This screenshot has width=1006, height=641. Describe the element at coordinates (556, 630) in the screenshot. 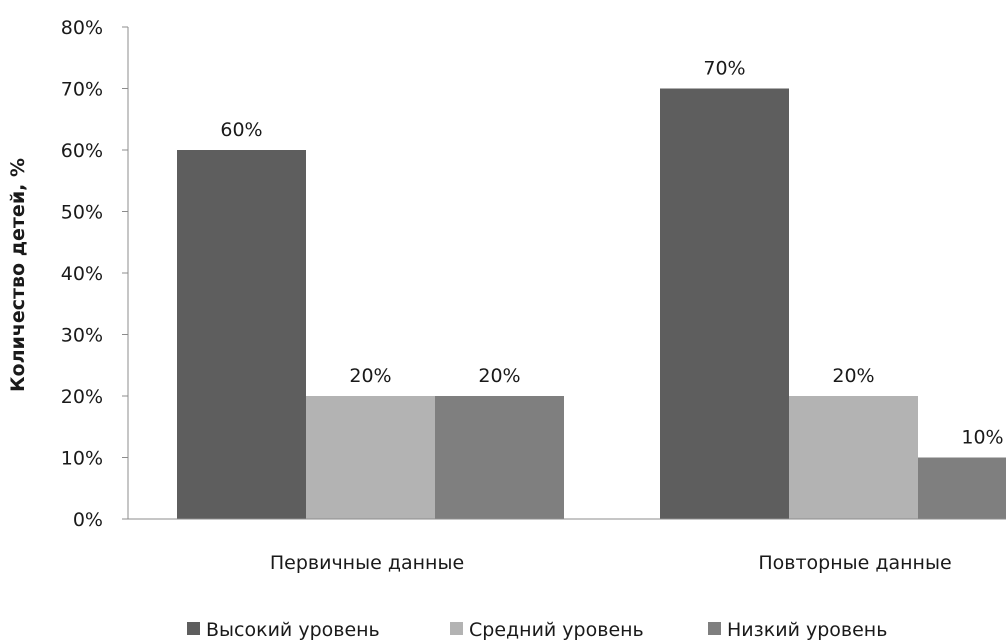

I see `legend-label: Средний уровень` at that location.